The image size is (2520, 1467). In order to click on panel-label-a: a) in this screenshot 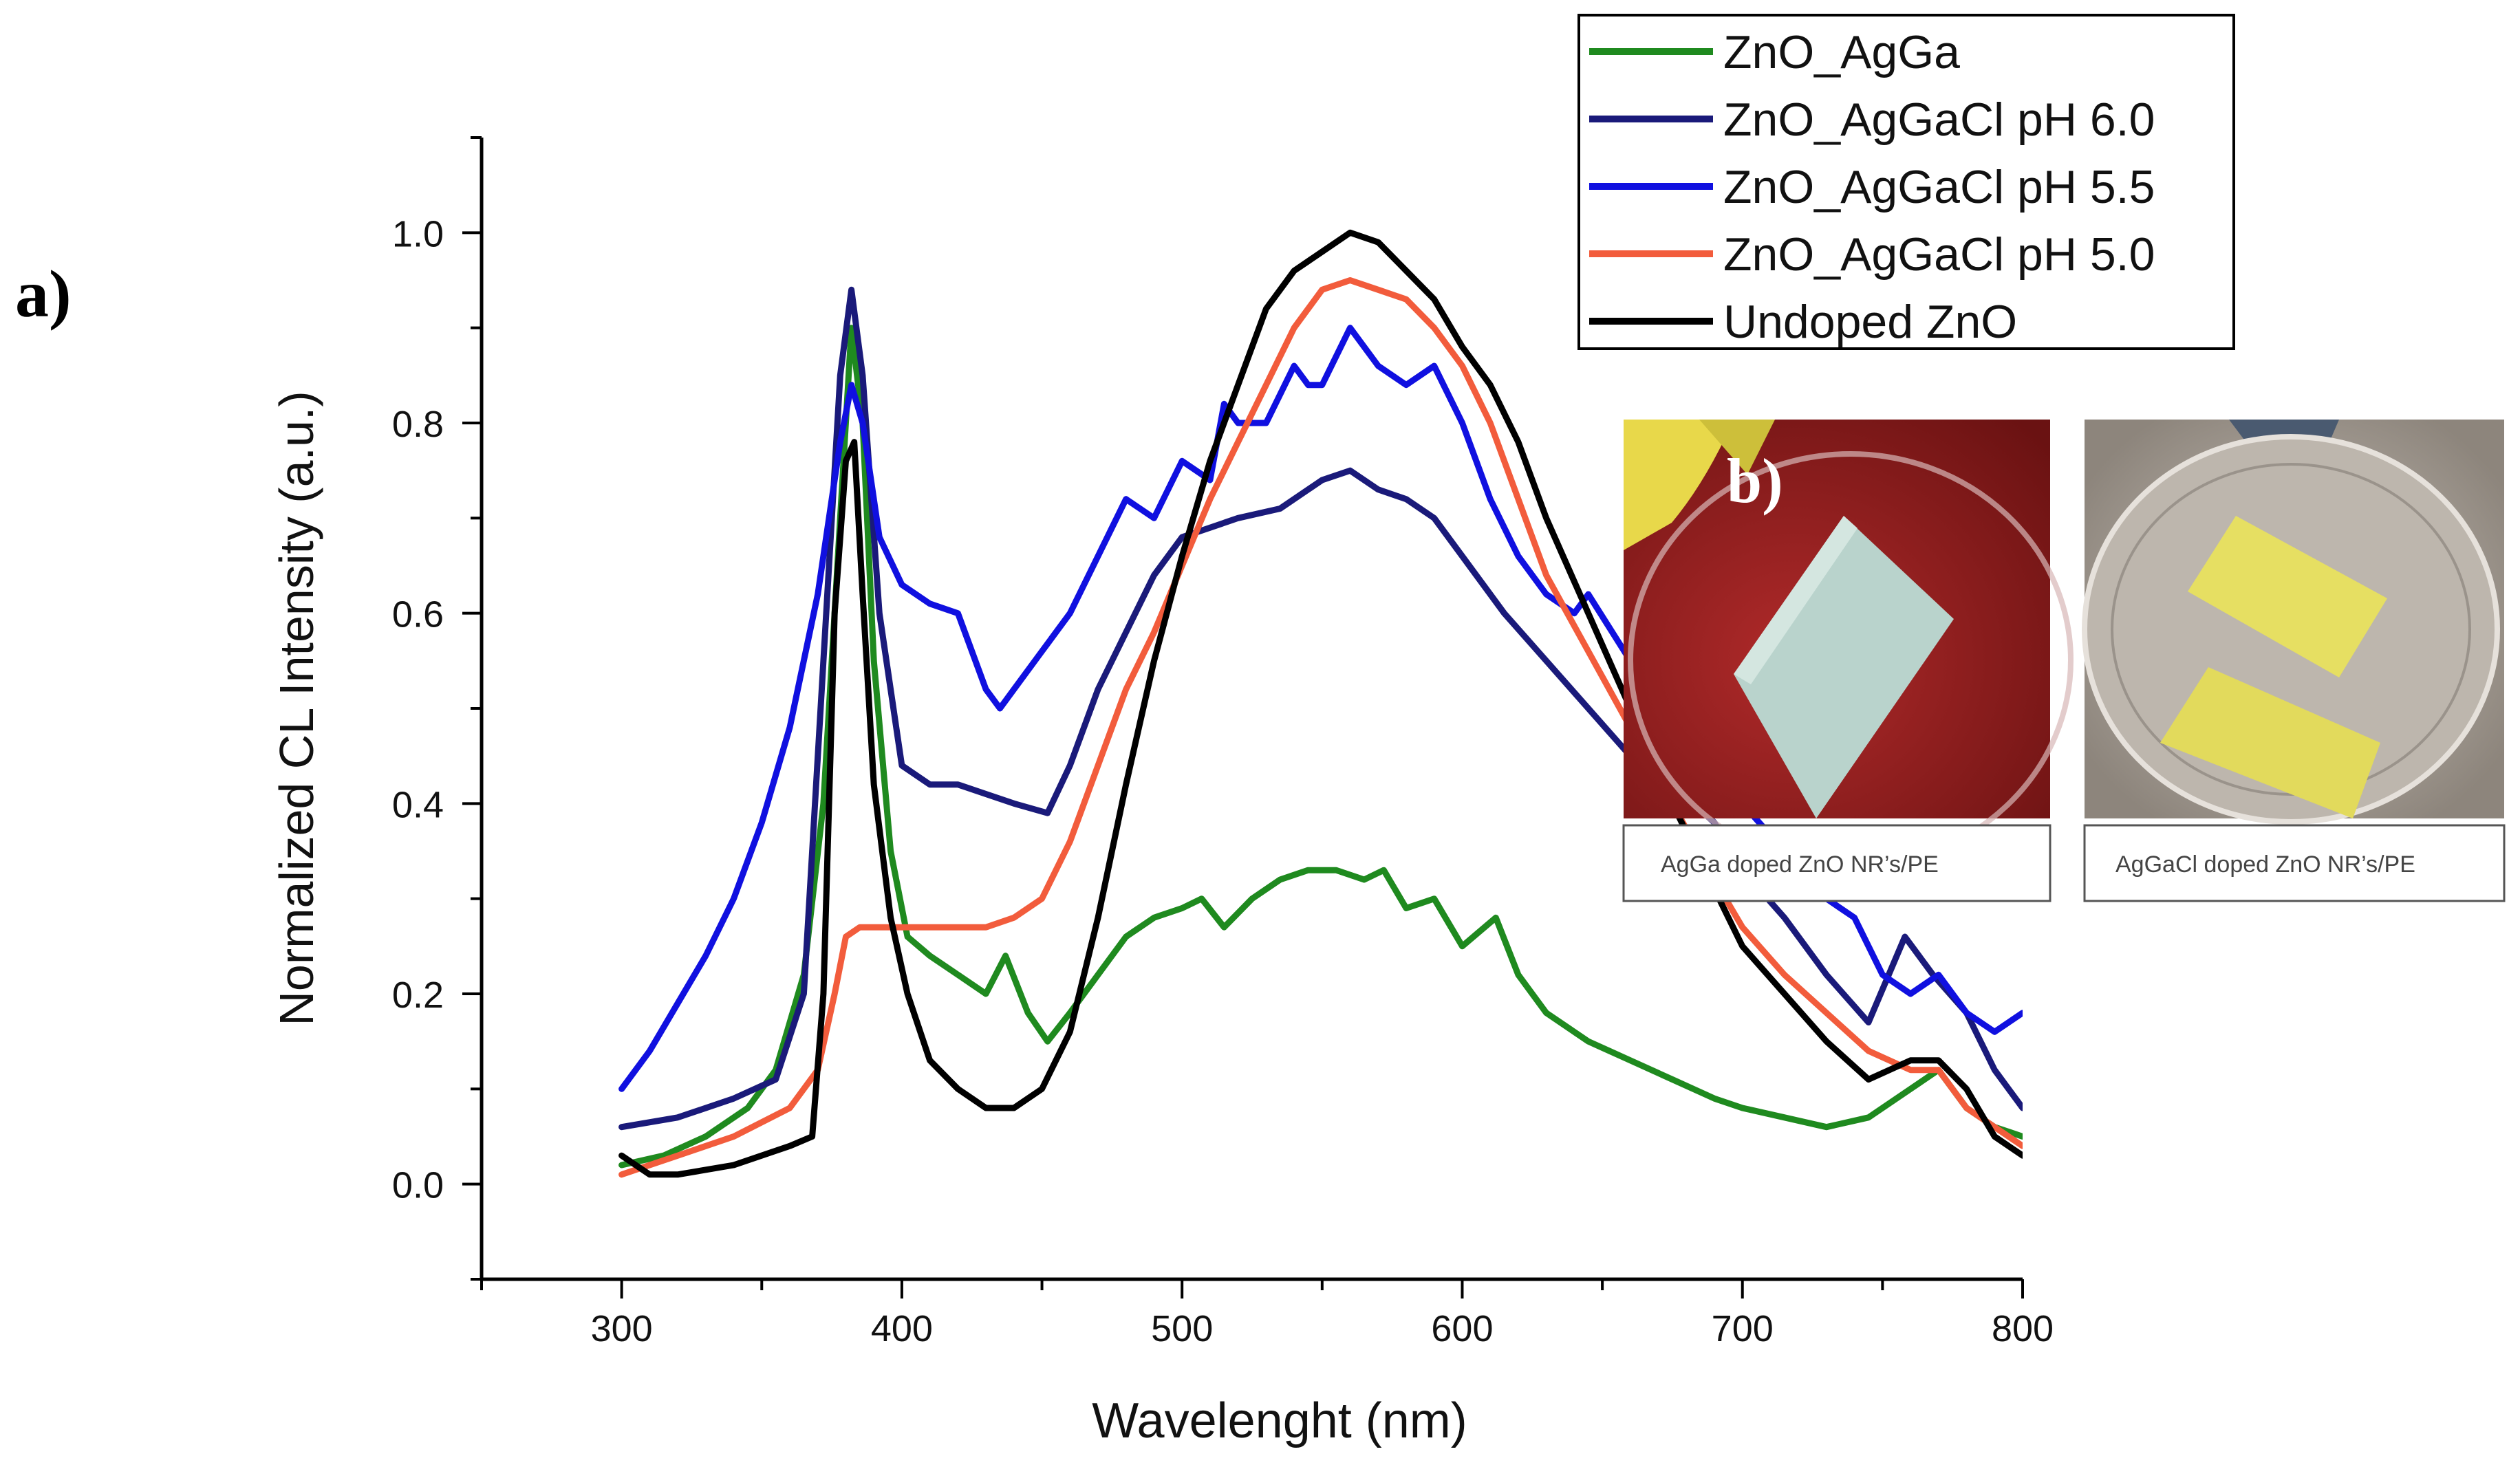, I will do `click(43, 294)`.